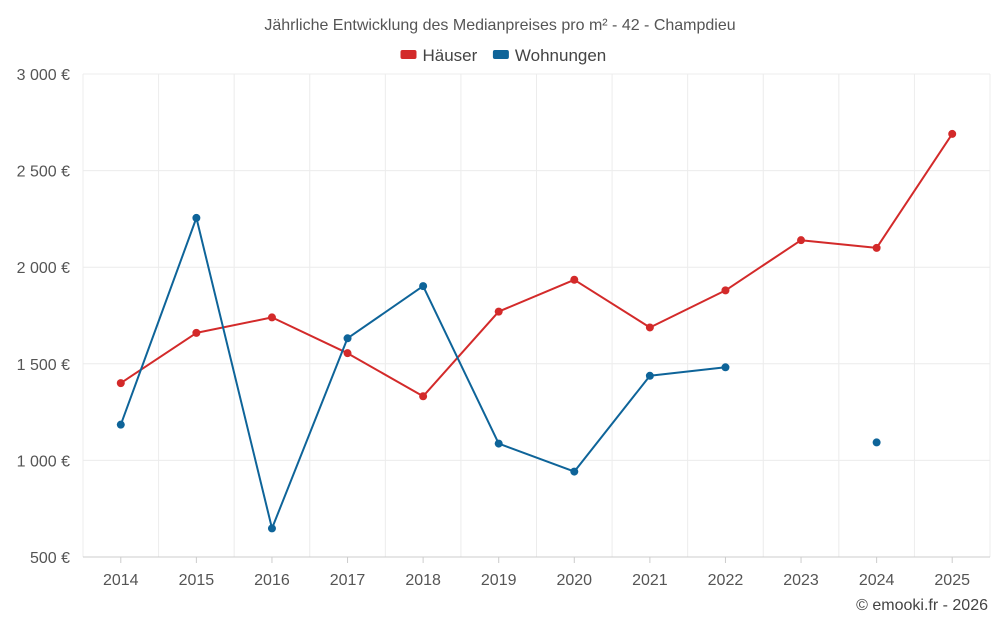 The width and height of the screenshot is (1000, 625). I want to click on y-tick-label: 2 500 €, so click(43, 172).